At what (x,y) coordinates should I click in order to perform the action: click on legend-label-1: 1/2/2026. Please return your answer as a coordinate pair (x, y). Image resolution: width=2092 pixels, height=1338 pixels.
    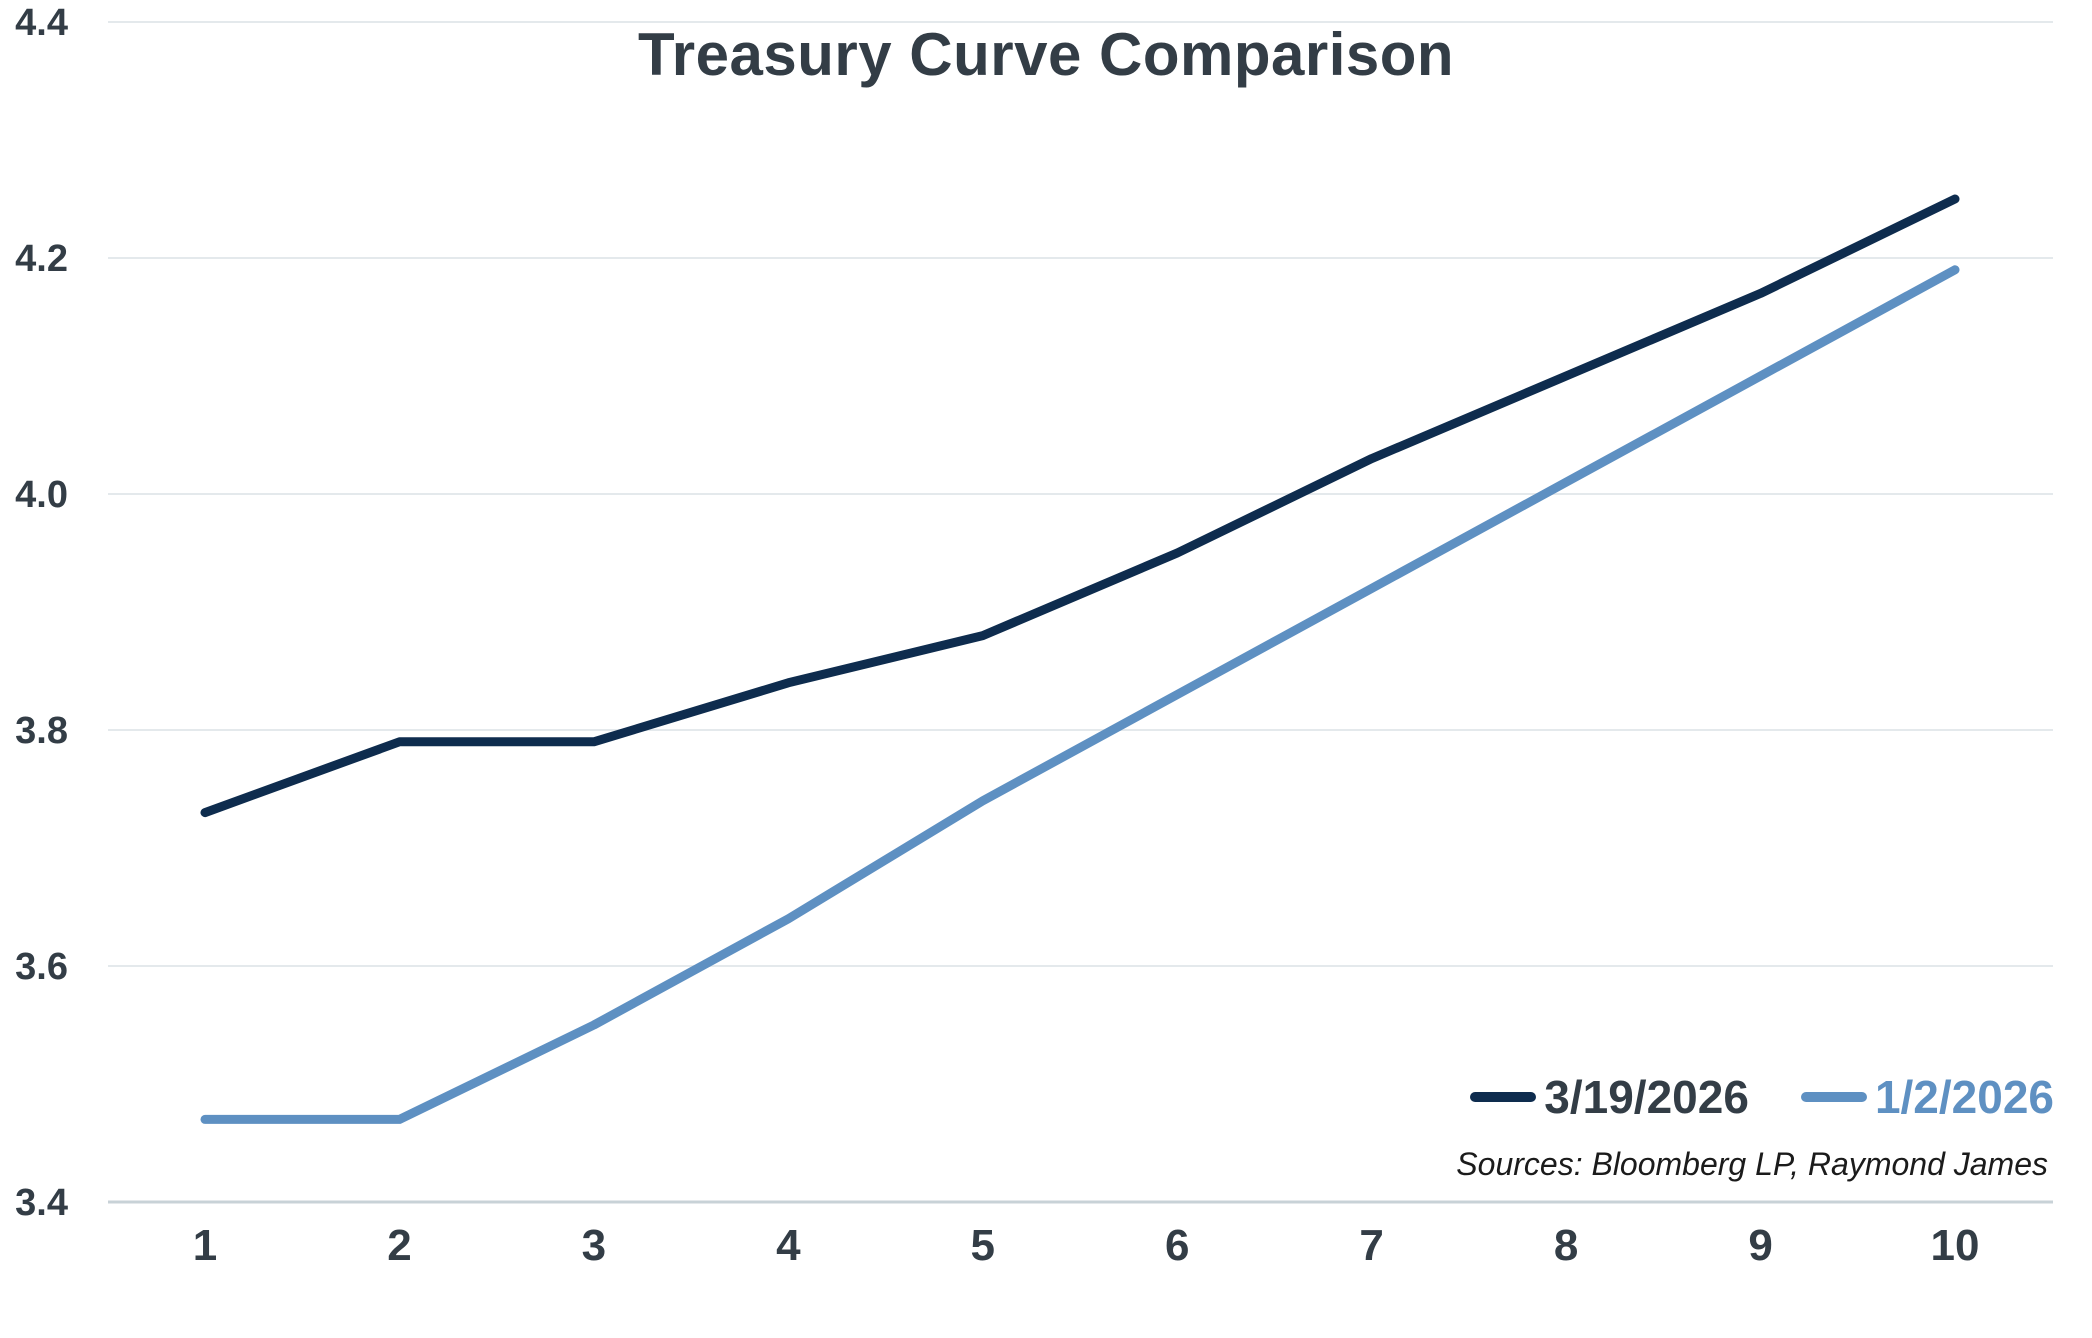
    Looking at the image, I should click on (1964, 1097).